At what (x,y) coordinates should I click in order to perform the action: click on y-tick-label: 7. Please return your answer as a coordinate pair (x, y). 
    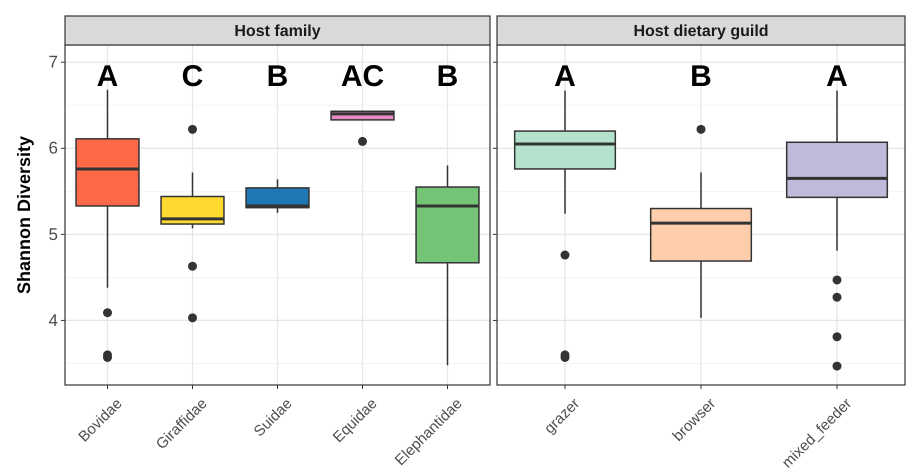
    Looking at the image, I should click on (53, 62).